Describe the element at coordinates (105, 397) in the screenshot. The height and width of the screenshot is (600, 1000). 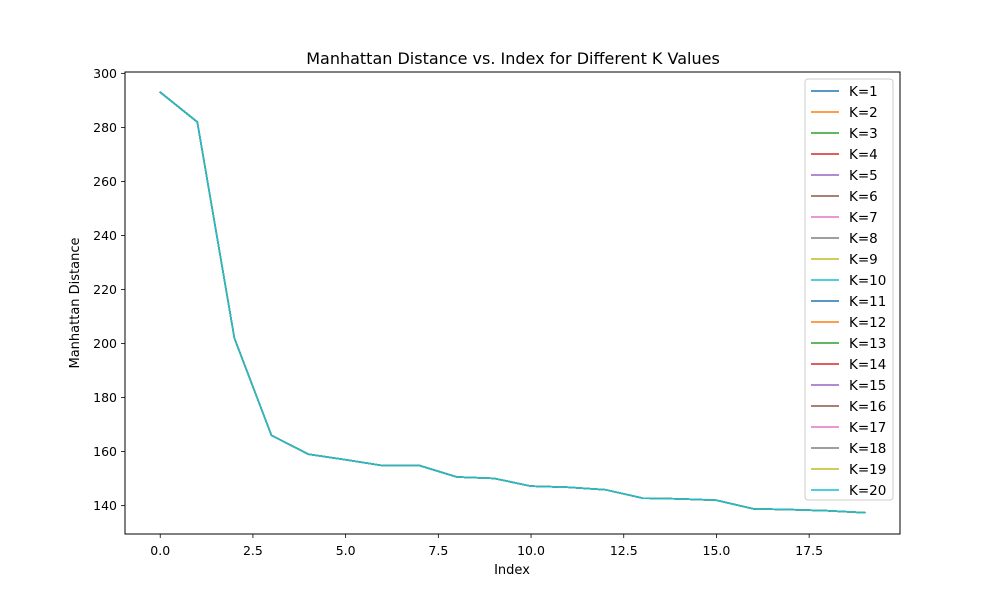
I see `y-tick-label: 180` at that location.